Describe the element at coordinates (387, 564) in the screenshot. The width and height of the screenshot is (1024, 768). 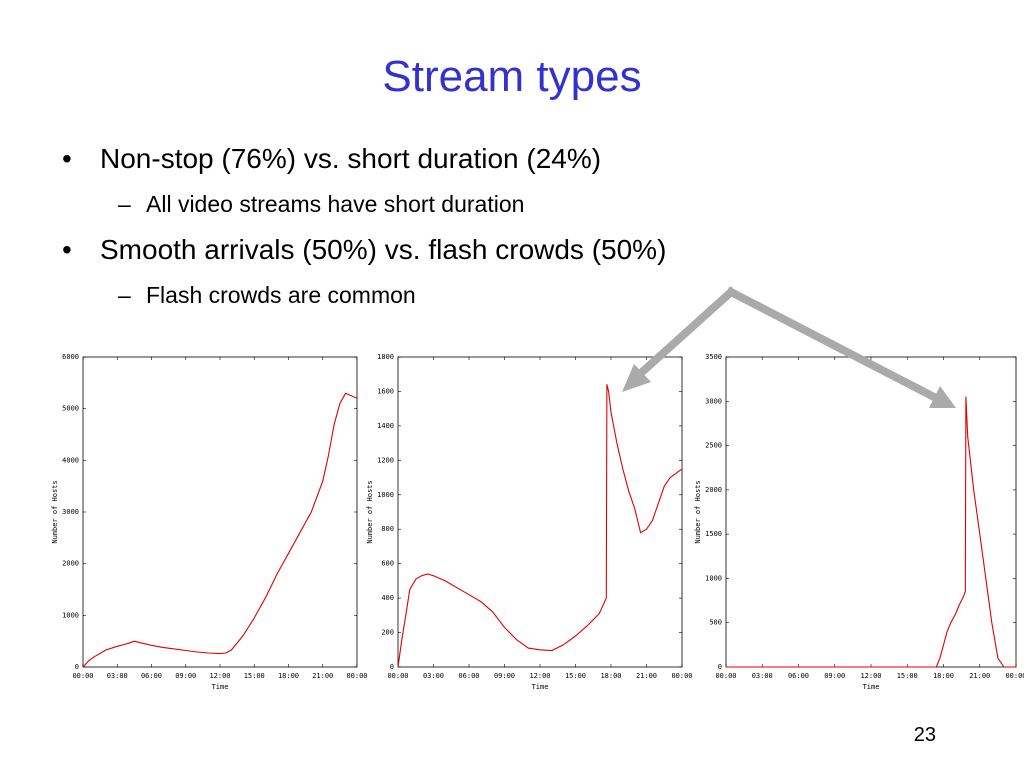
I see `y-tick-label: 600` at that location.